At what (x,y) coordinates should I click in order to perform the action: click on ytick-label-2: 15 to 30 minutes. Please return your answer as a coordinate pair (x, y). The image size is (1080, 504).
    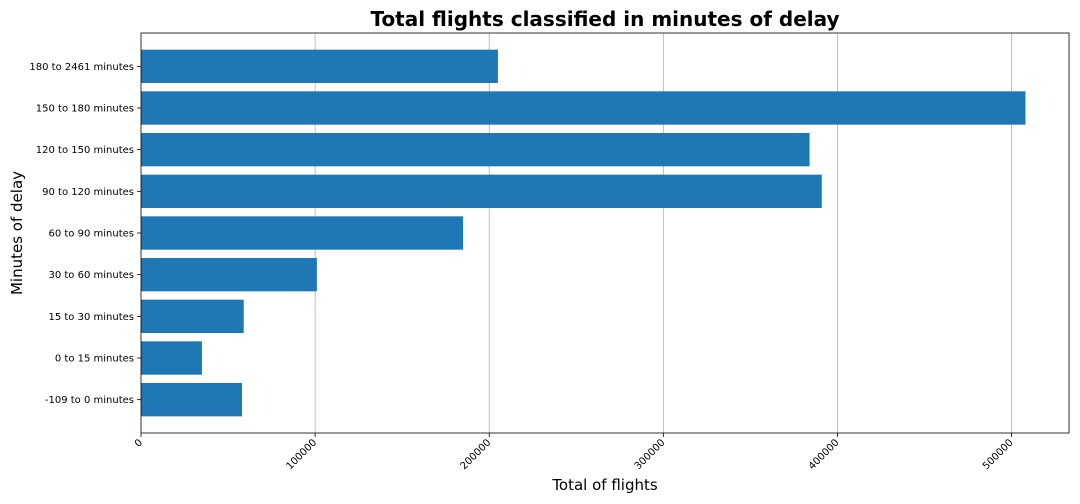
    Looking at the image, I should click on (91, 317).